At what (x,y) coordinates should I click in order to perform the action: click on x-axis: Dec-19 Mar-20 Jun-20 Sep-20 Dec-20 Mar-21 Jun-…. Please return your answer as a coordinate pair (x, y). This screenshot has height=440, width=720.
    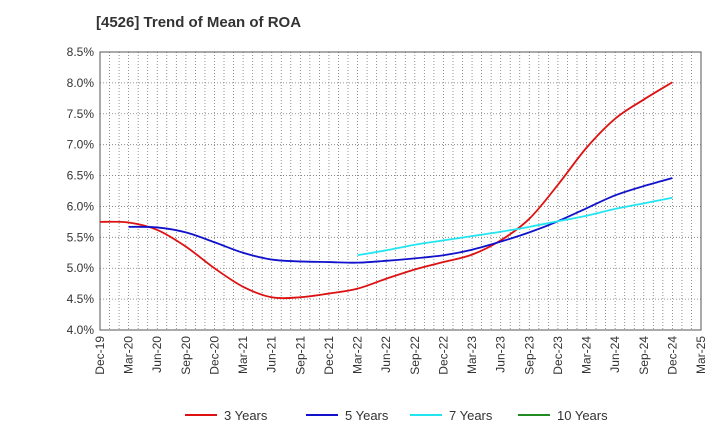
    Looking at the image, I should click on (400, 355).